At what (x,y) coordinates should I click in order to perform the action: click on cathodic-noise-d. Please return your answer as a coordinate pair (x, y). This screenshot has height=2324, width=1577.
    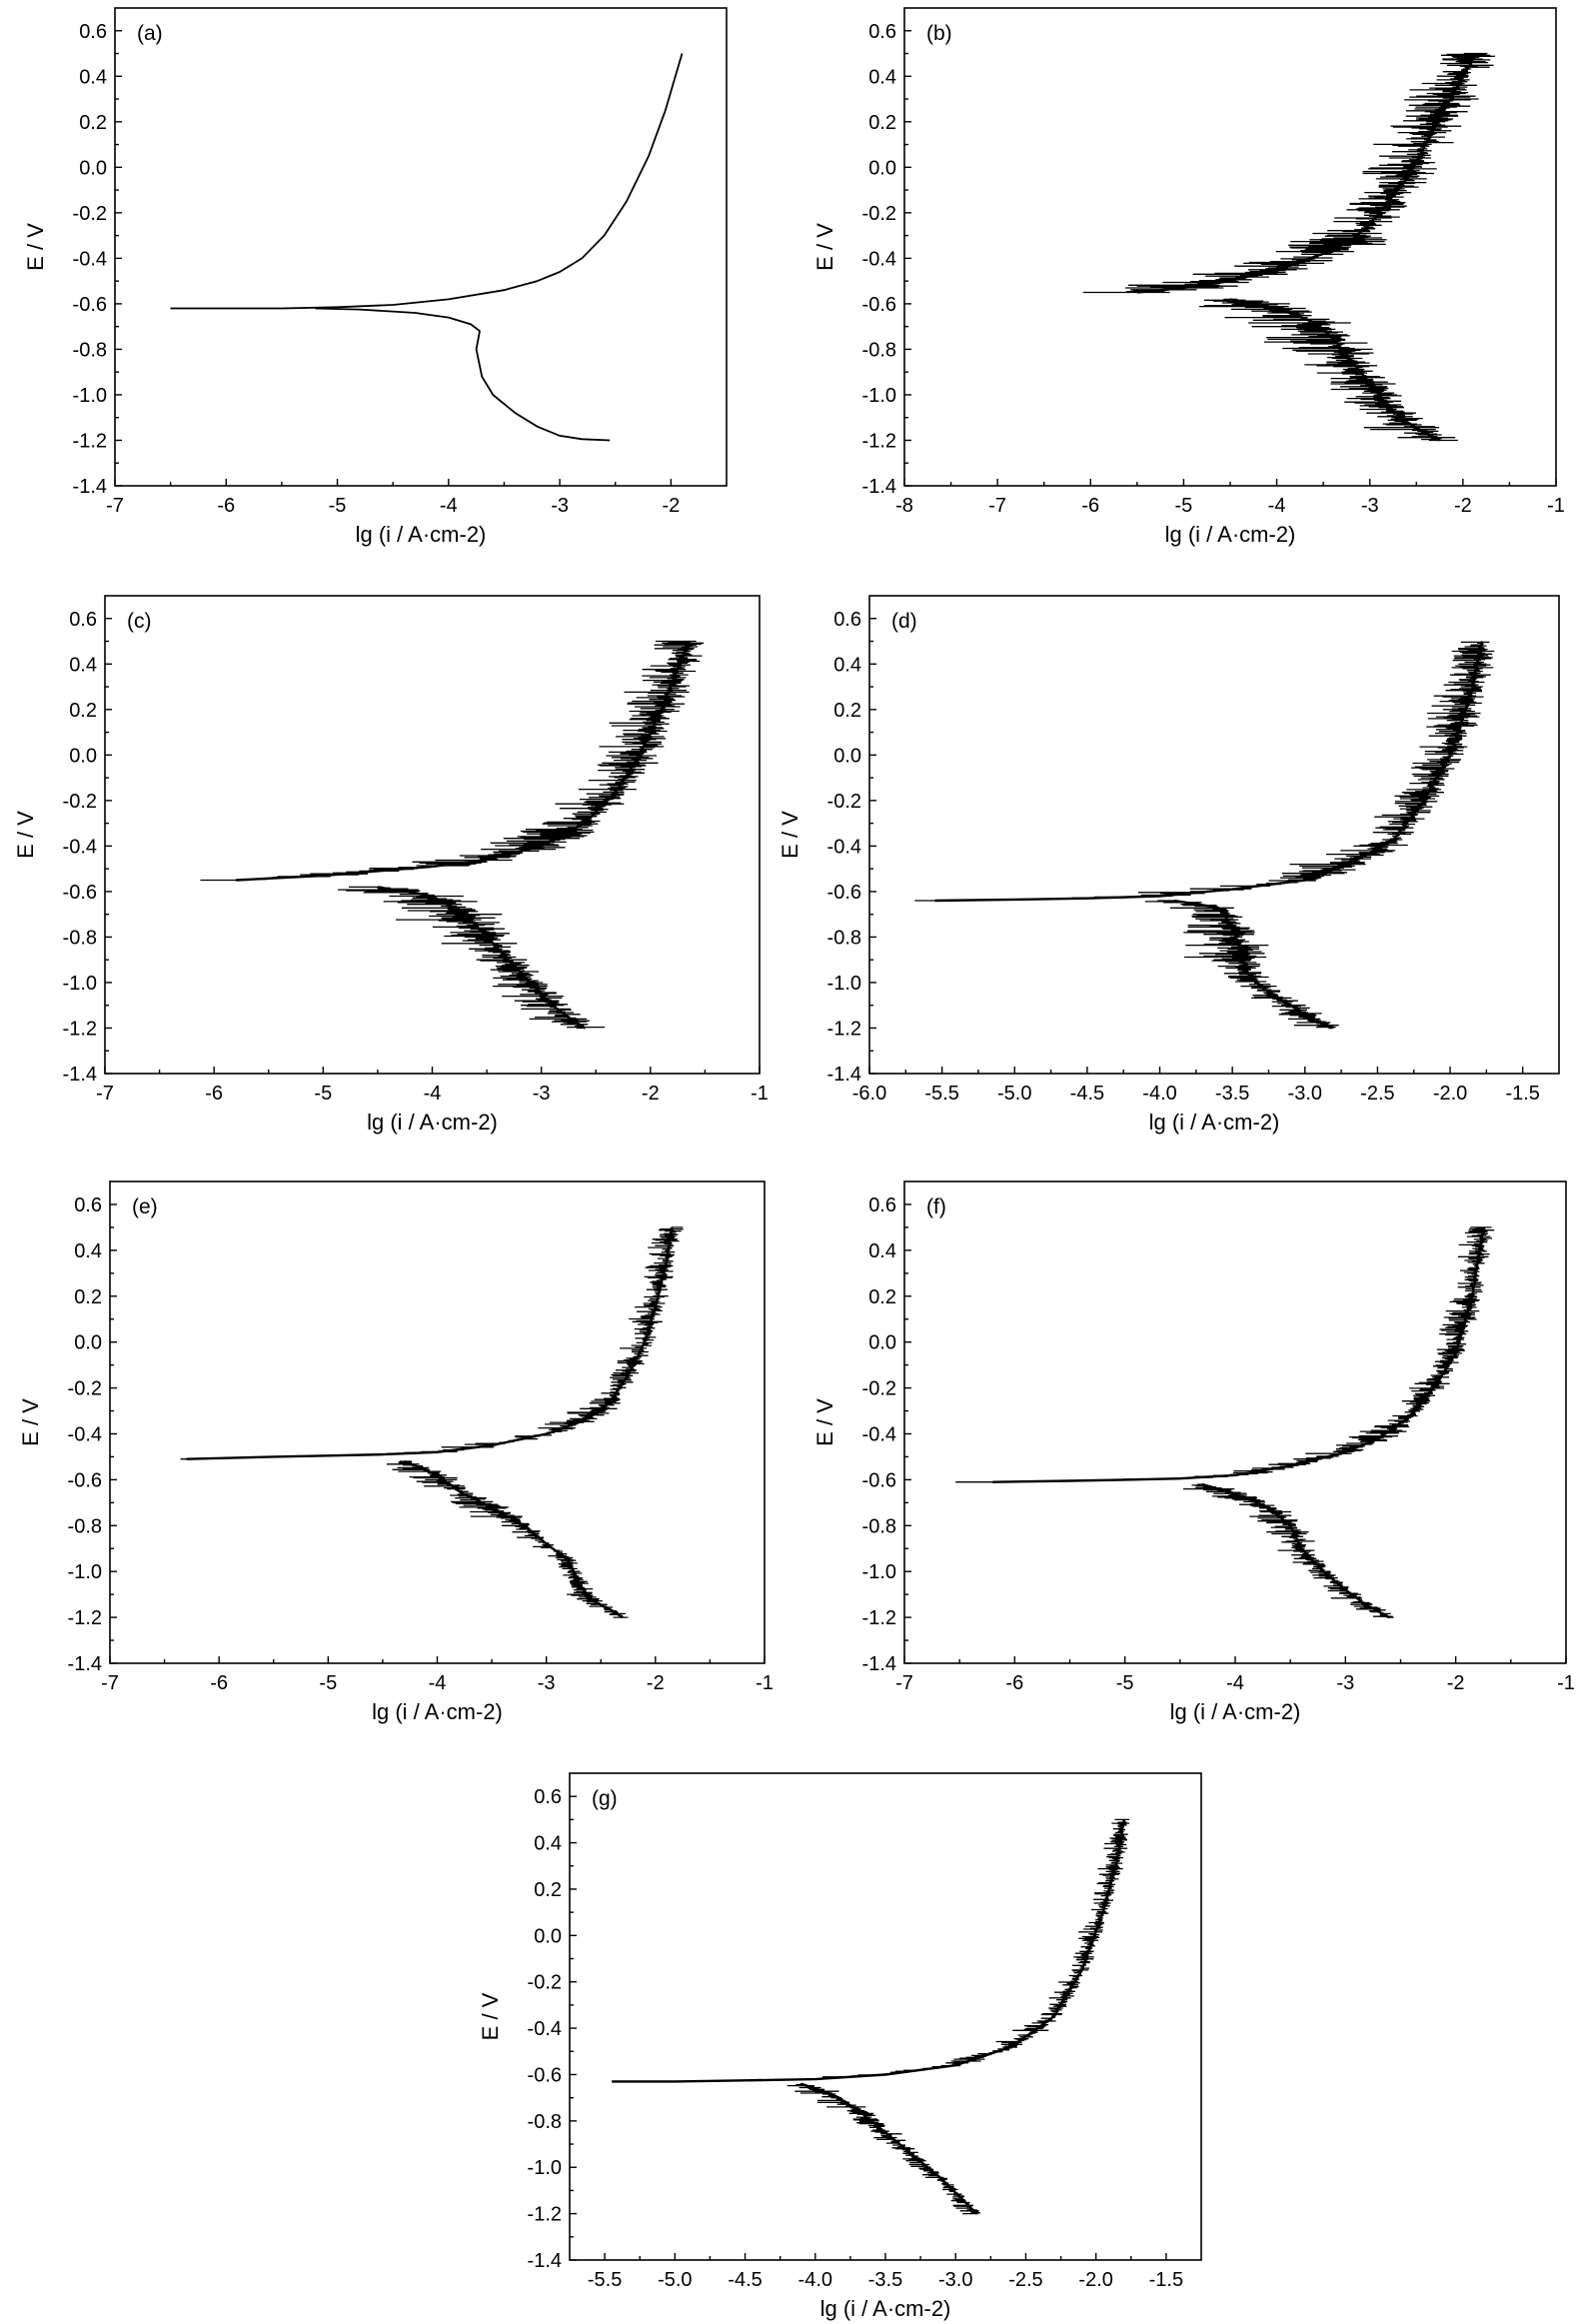
    Looking at the image, I should click on (1241, 965).